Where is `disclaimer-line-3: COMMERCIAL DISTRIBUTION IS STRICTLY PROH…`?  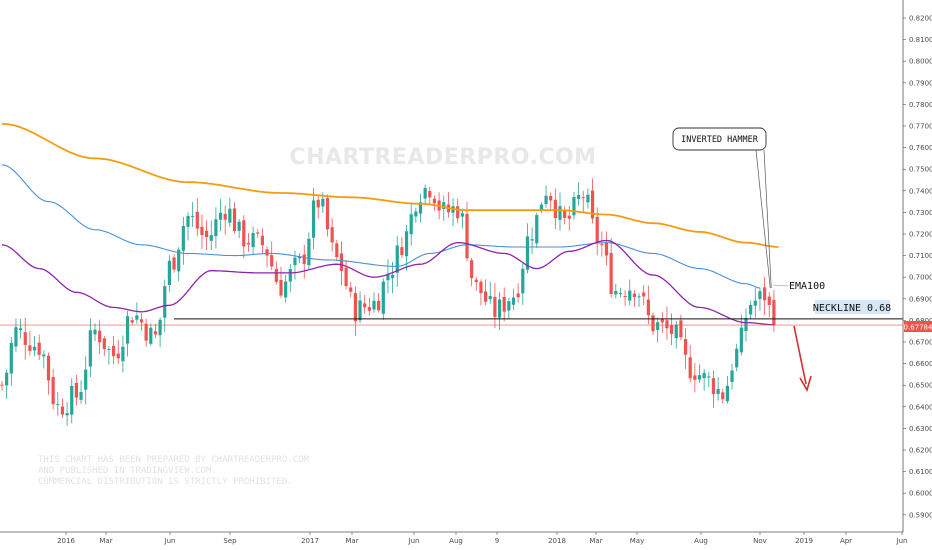 disclaimer-line-3: COMMERCIAL DISTRIBUTION IS STRICTLY PROH… is located at coordinates (165, 482).